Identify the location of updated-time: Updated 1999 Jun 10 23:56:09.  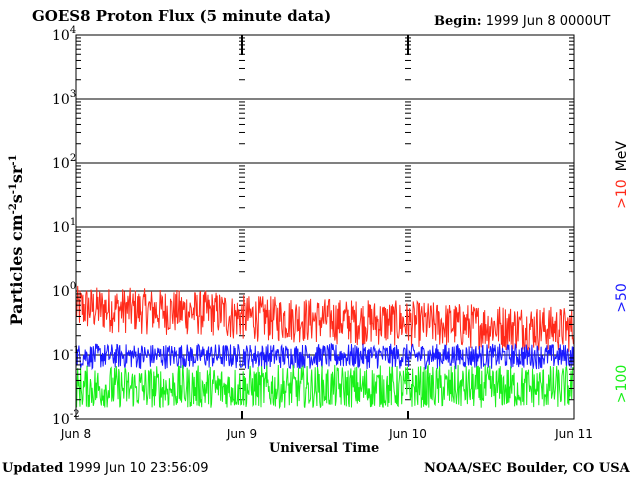
(105, 468).